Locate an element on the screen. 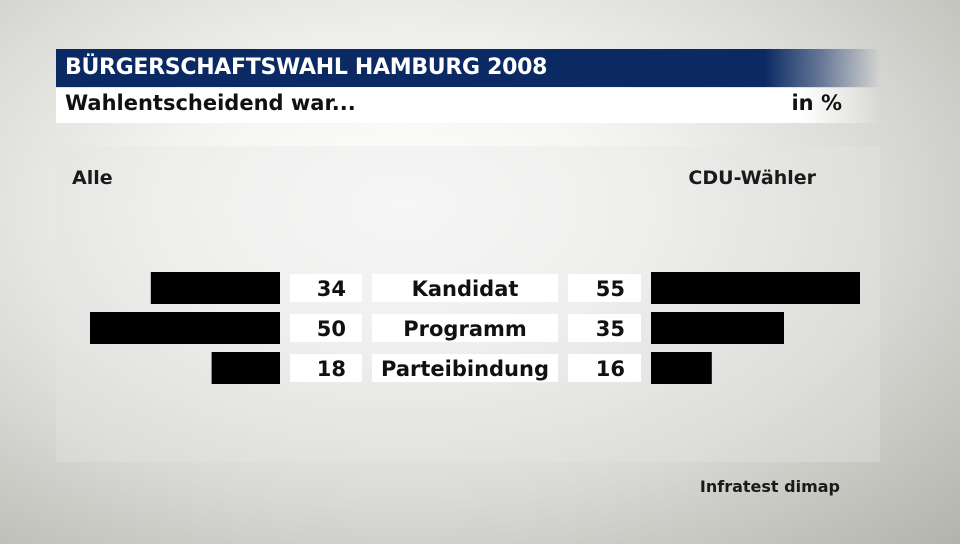 Image resolution: width=960 pixels, height=544 pixels. right-column-label: CDU-Wähler is located at coordinates (752, 178).